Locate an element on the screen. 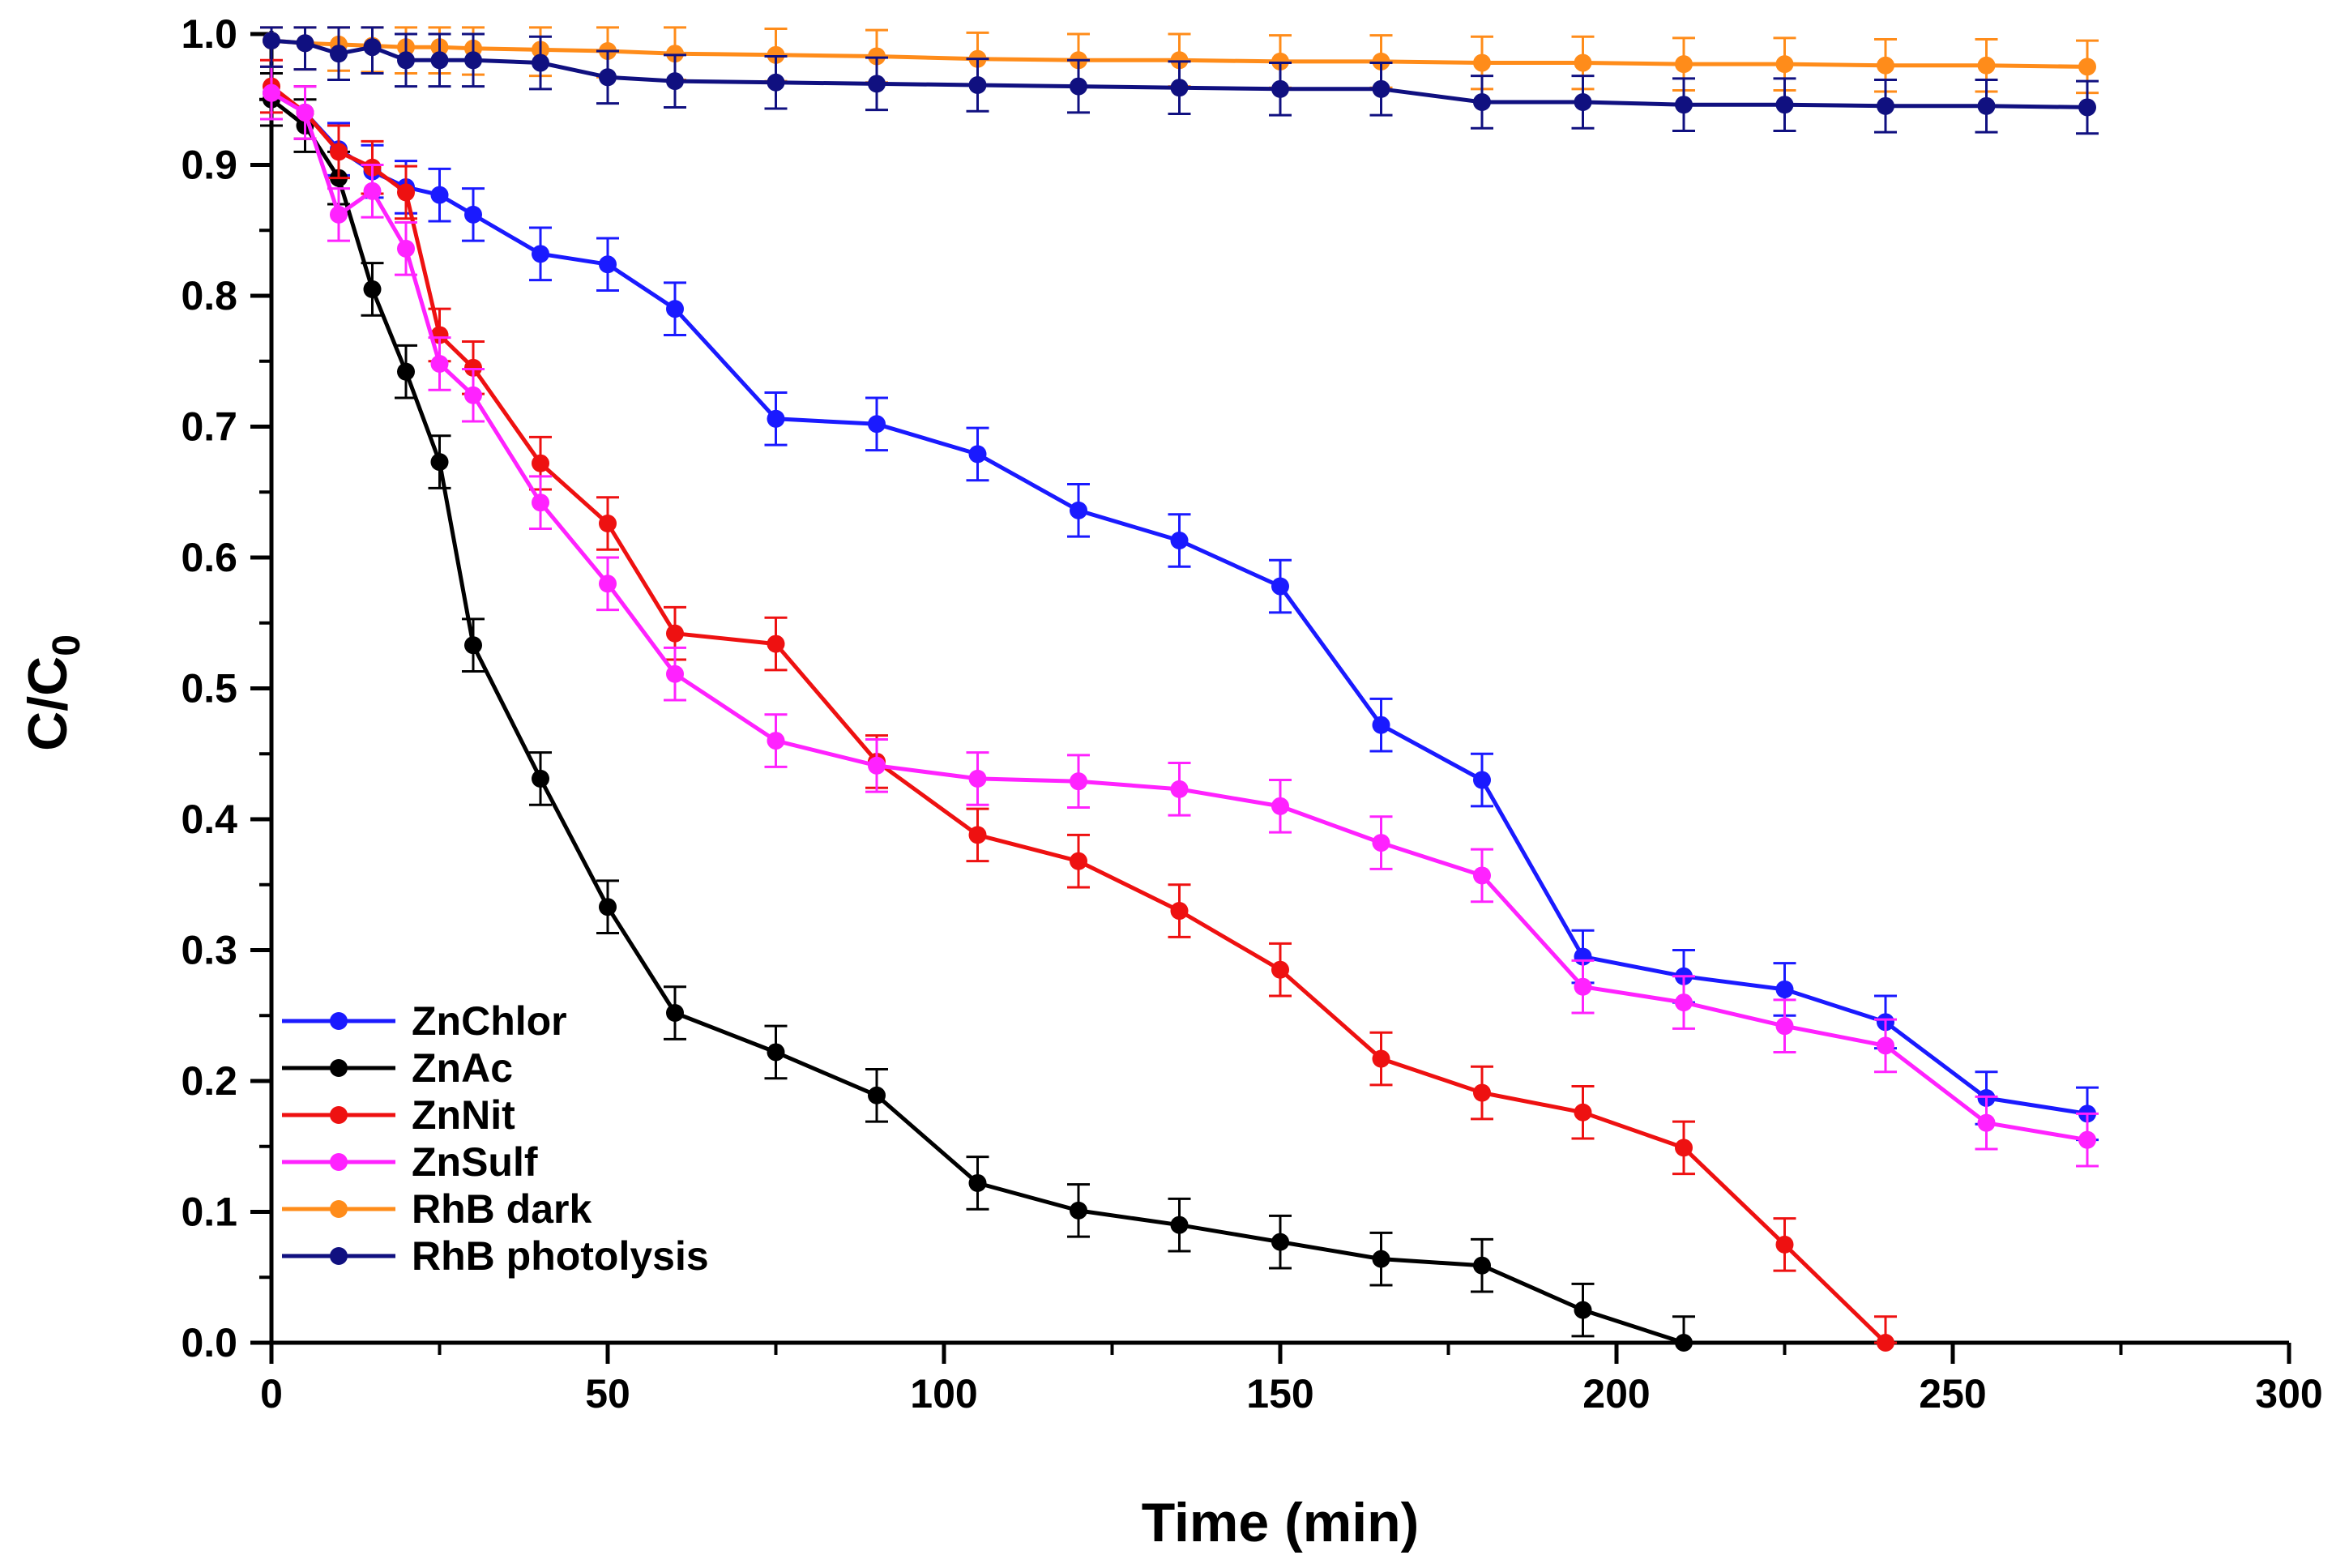 The image size is (2349, 1568). y-tick-label: 0.5 is located at coordinates (209, 689).